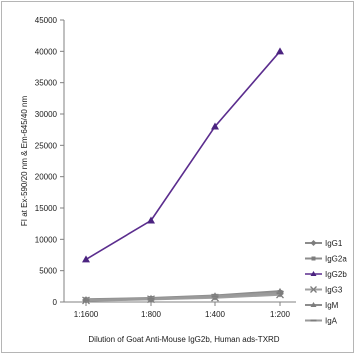 This screenshot has width=357, height=356. Describe the element at coordinates (46, 145) in the screenshot. I see `y-tick-label: 25000` at that location.